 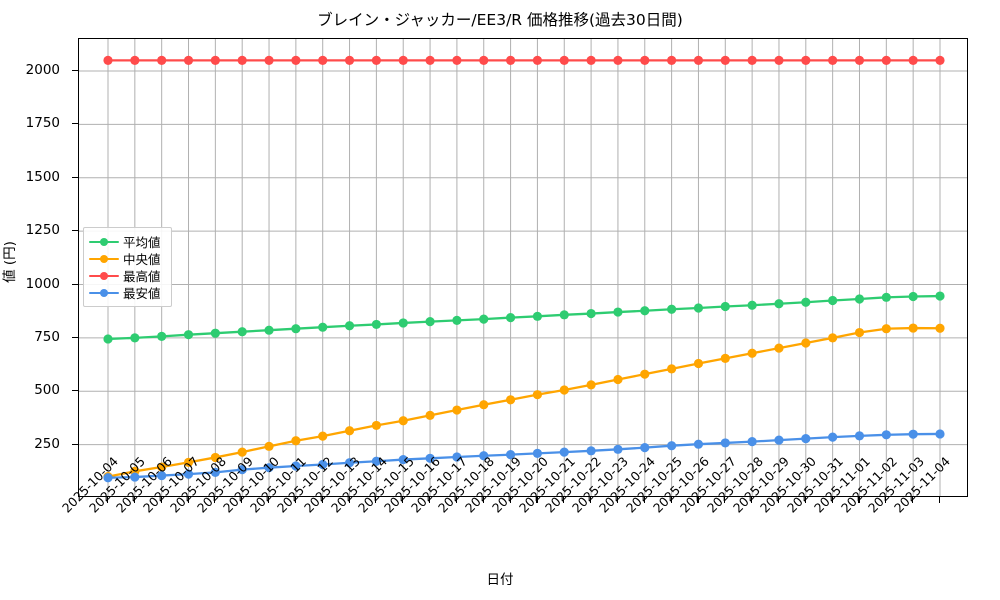 I want to click on legend-item-3: 最高値, so click(x=127, y=275).